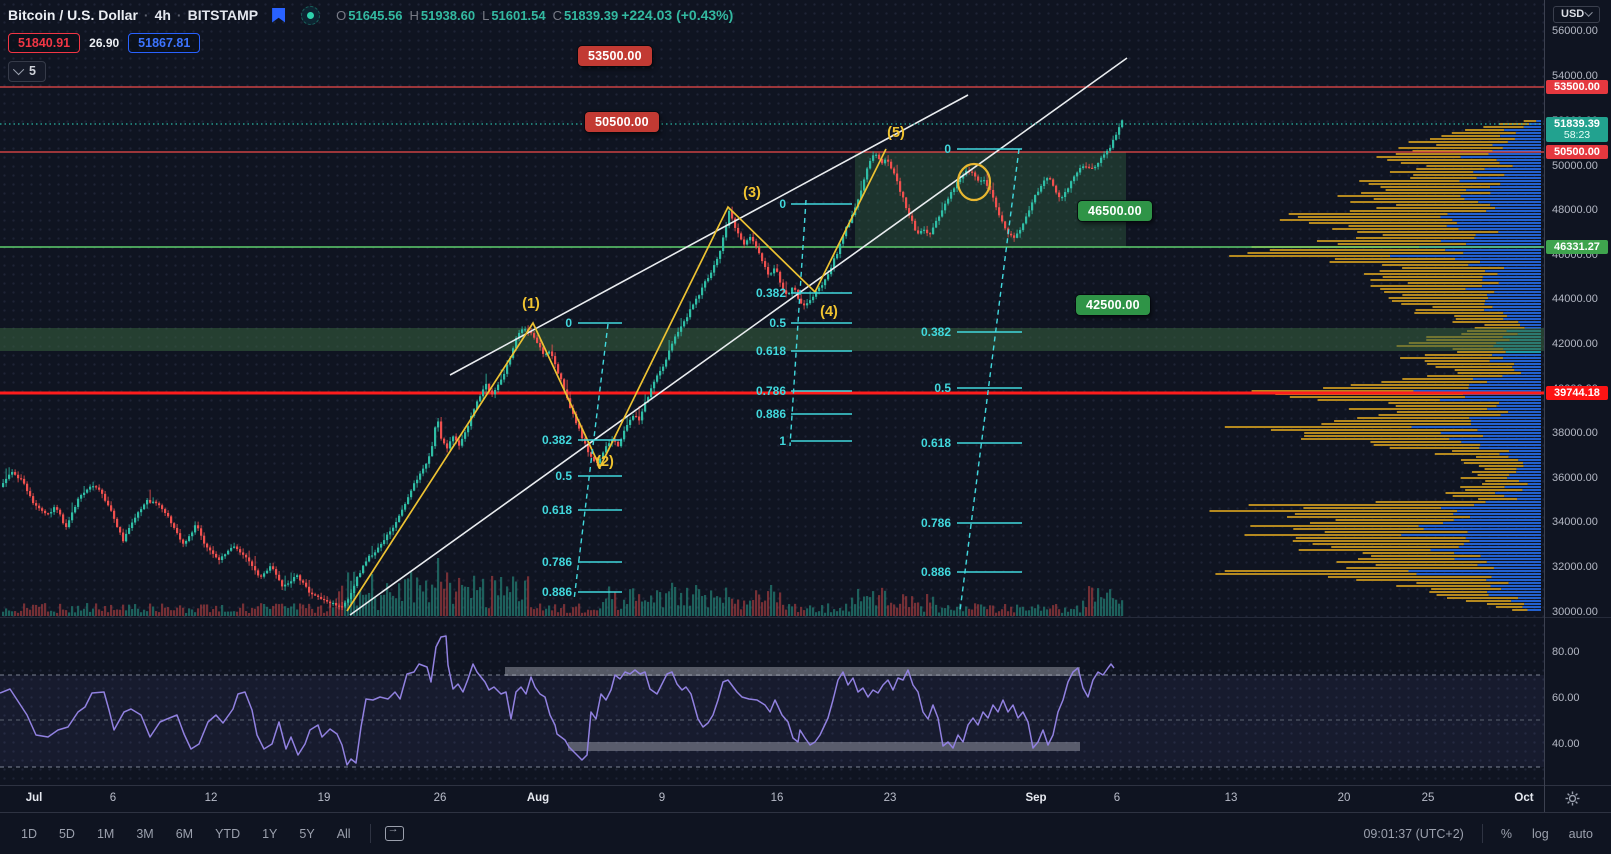  What do you see at coordinates (73, 15) in the screenshot?
I see `symbol-title: Bitcoin / U.S. Dollar` at bounding box center [73, 15].